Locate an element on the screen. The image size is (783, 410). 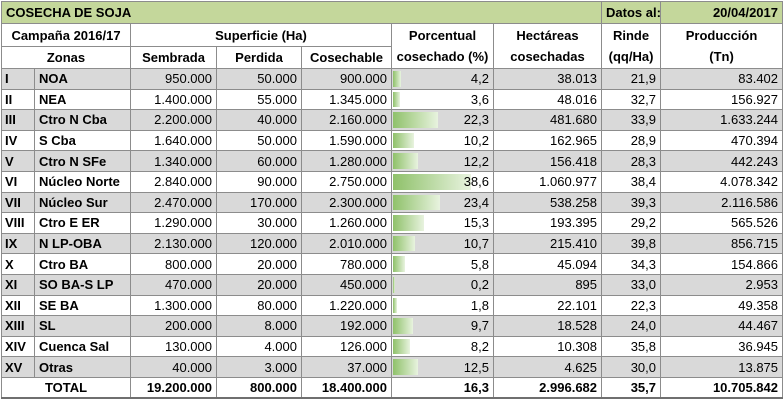
campaign-header: Campaña 2016/17 is located at coordinates (66, 35).